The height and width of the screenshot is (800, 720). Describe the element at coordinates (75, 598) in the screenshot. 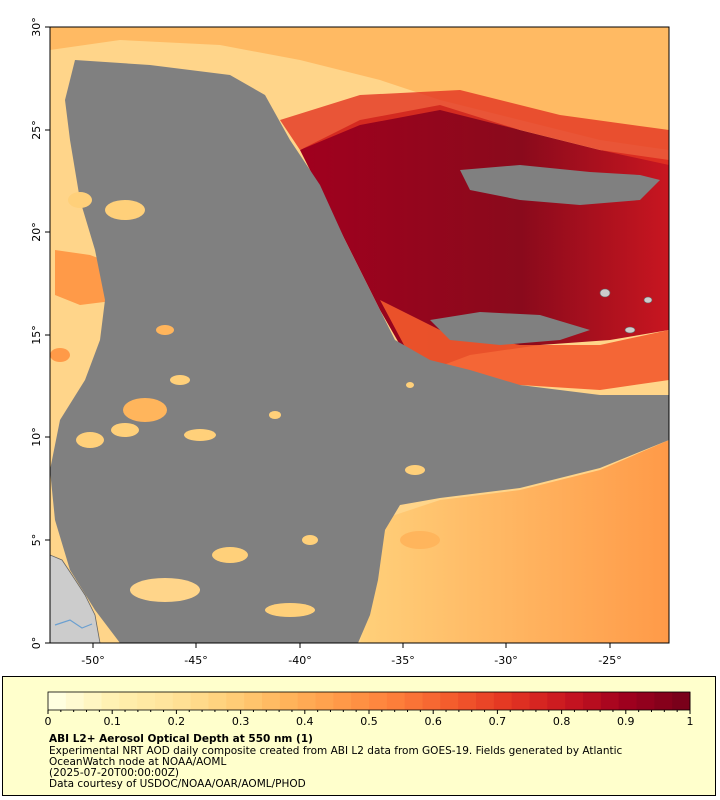

I see `south-america-land` at that location.